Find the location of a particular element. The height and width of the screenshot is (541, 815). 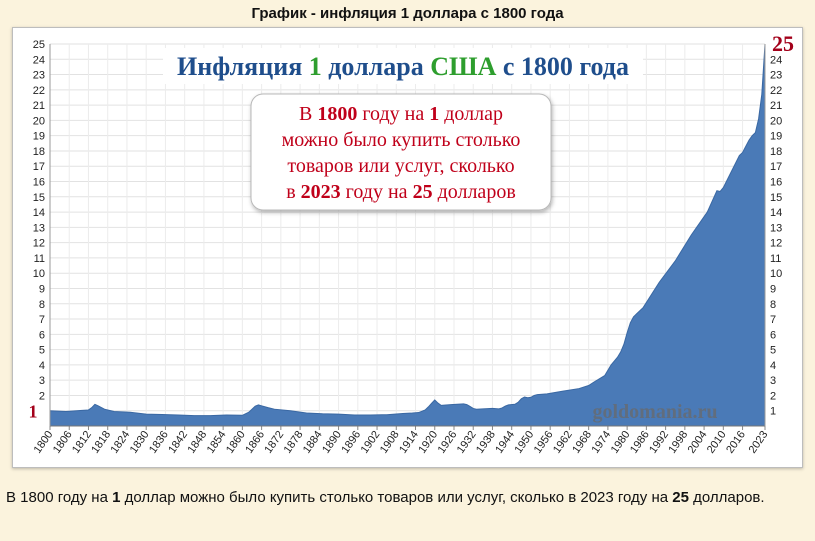

y-tick-label-left: 16 is located at coordinates (39, 183).